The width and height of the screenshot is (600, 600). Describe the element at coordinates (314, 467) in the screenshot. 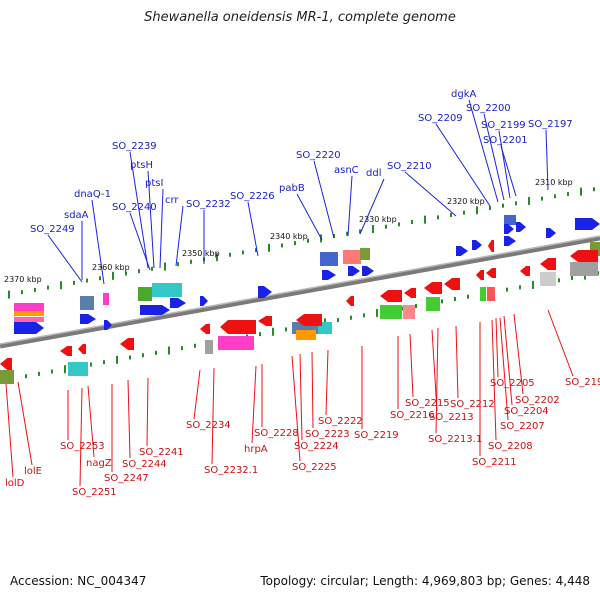

I see `gene-label: SO_2225` at that location.